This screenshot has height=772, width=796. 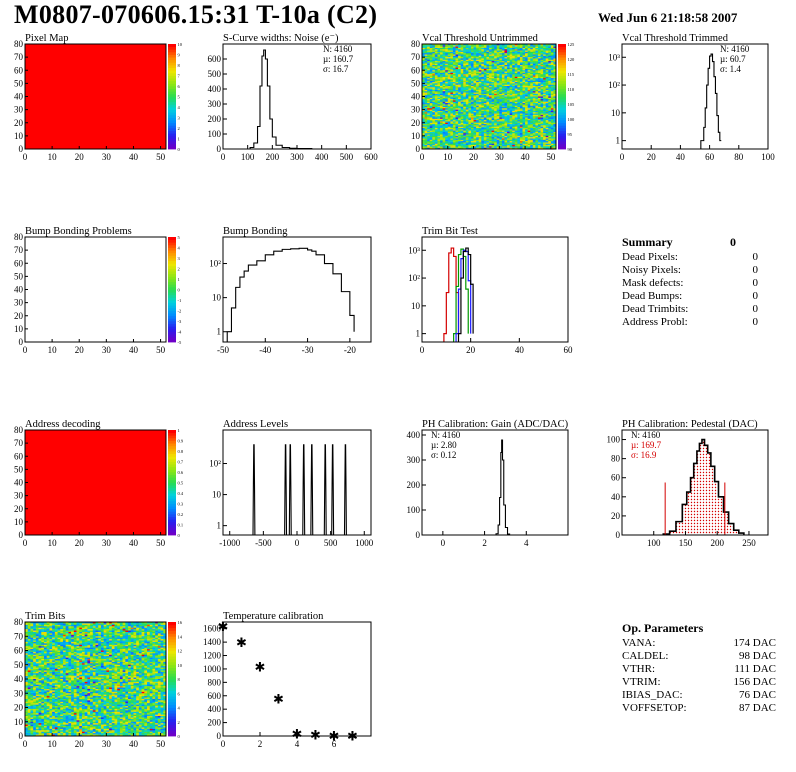 What do you see at coordinates (520, 350) in the screenshot?
I see `x-tick-label: 40` at bounding box center [520, 350].